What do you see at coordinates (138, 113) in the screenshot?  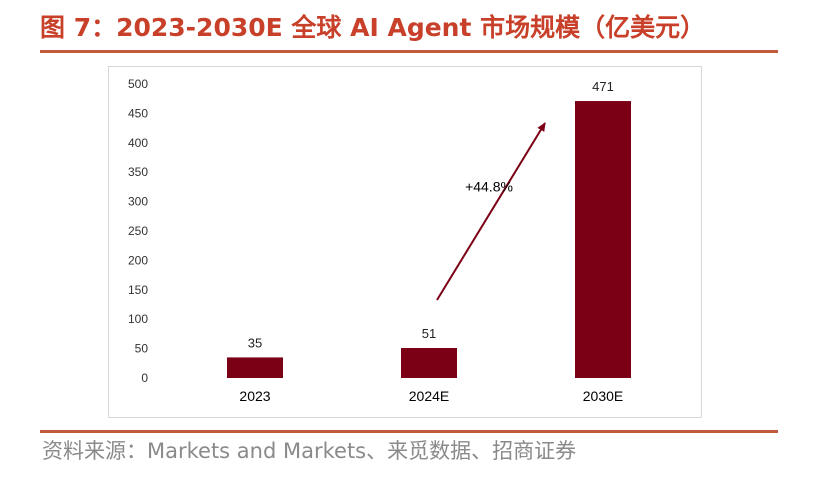 I see `y-tick-label: 450` at bounding box center [138, 113].